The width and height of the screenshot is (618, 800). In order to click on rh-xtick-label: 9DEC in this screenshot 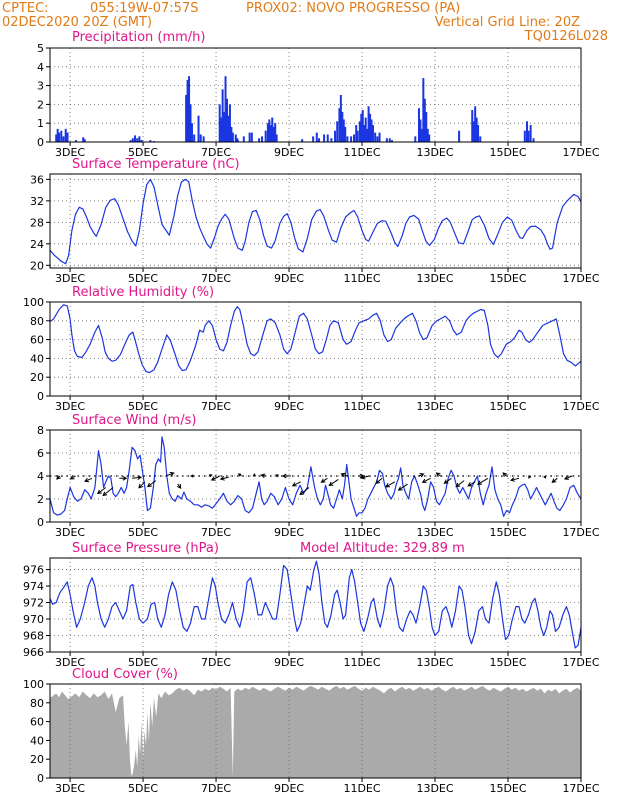, I will do `click(289, 406)`.